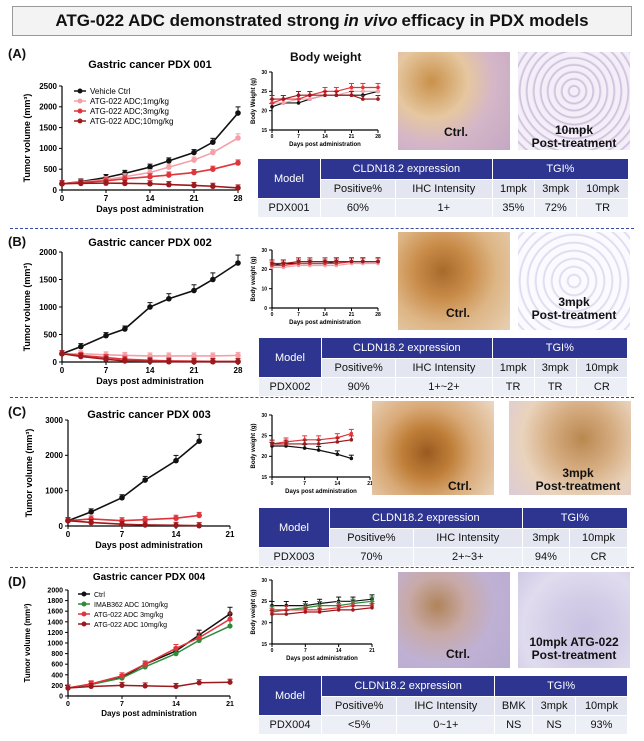 The image size is (644, 741). Describe the element at coordinates (54, 490) in the screenshot. I see `y-tick-label: 1000` at that location.